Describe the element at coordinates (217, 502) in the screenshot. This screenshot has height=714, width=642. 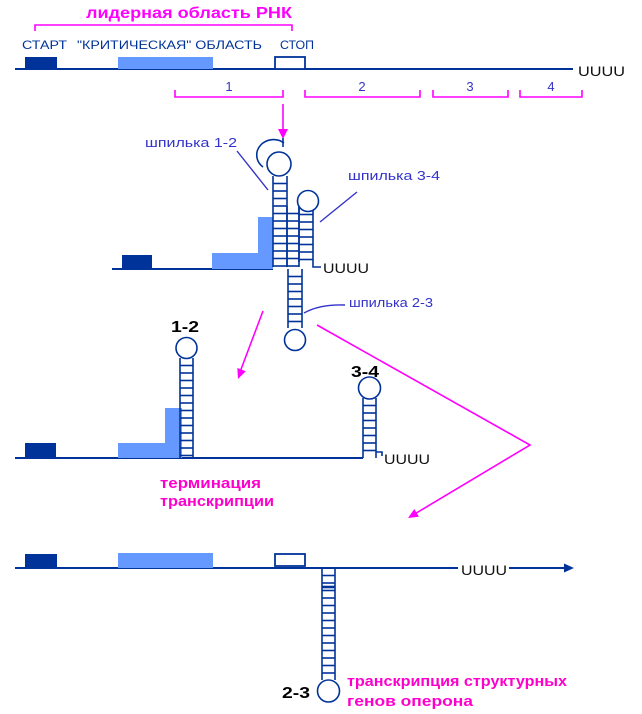
I see `termination-caption-line2: транскрипции` at that location.